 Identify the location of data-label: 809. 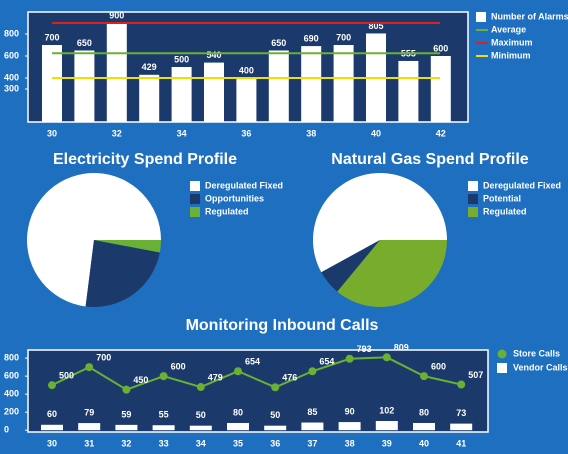
(401, 348).